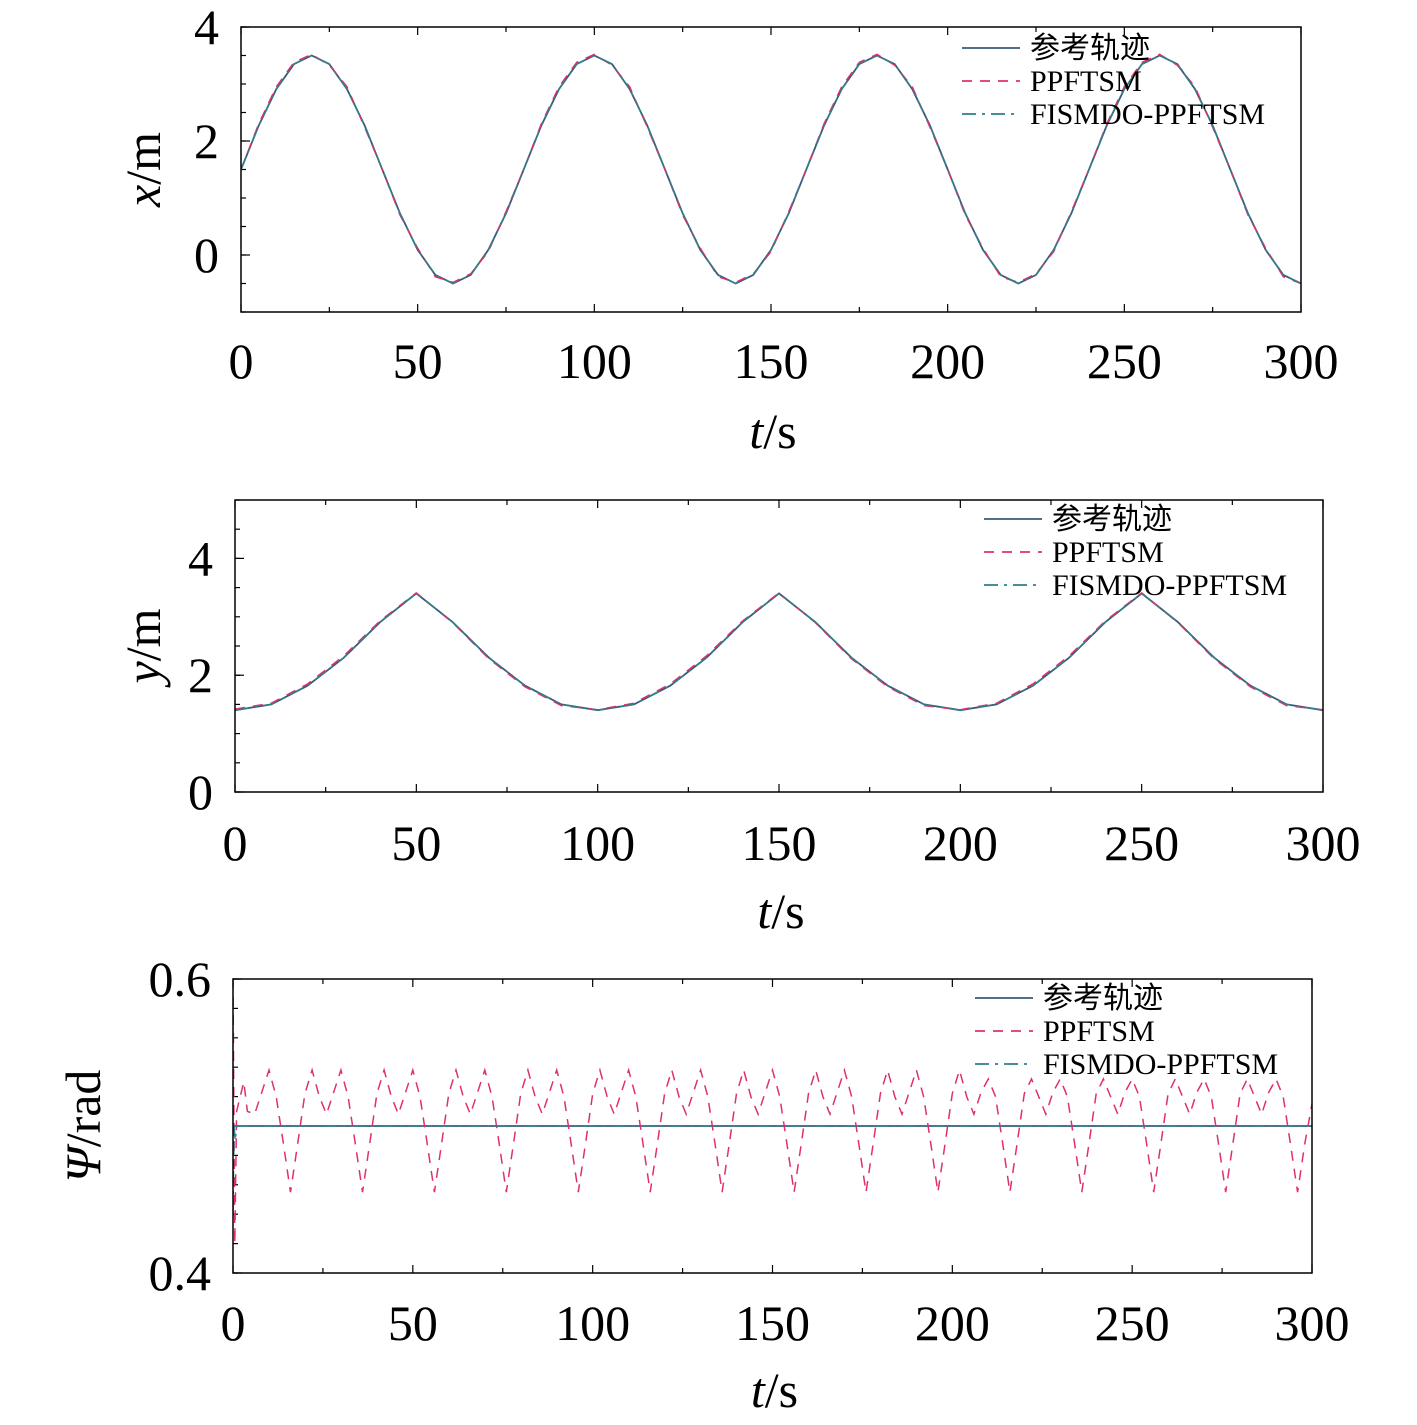 The image size is (1417, 1425). I want to click on y-axis-var: x, so click(143, 196).